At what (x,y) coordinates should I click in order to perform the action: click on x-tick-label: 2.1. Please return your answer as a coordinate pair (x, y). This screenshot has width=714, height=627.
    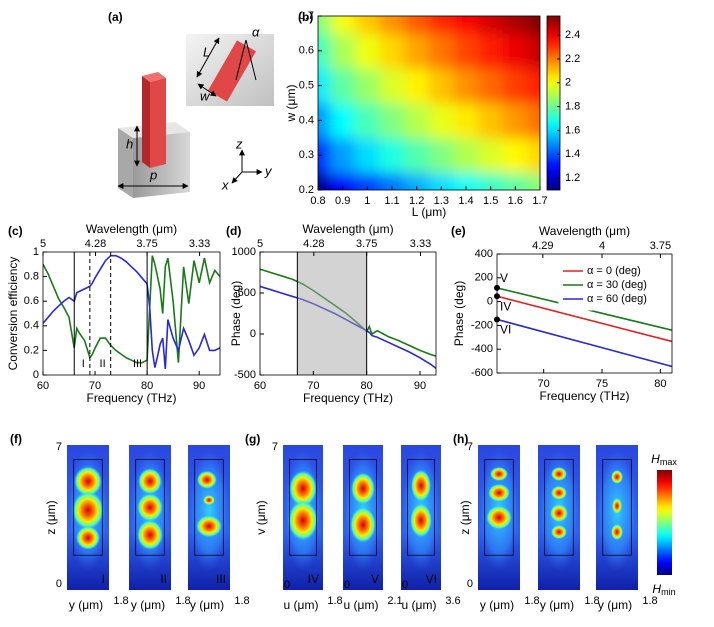
    Looking at the image, I should click on (394, 601).